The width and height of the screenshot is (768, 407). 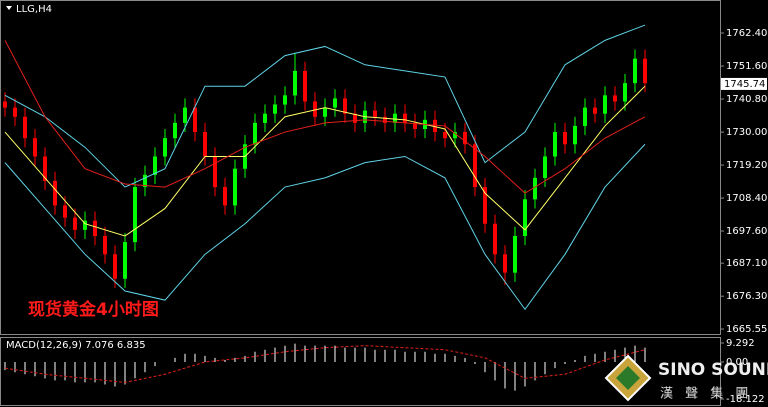 What do you see at coordinates (746, 296) in the screenshot?
I see `y-tick-label: 1676.30` at bounding box center [746, 296].